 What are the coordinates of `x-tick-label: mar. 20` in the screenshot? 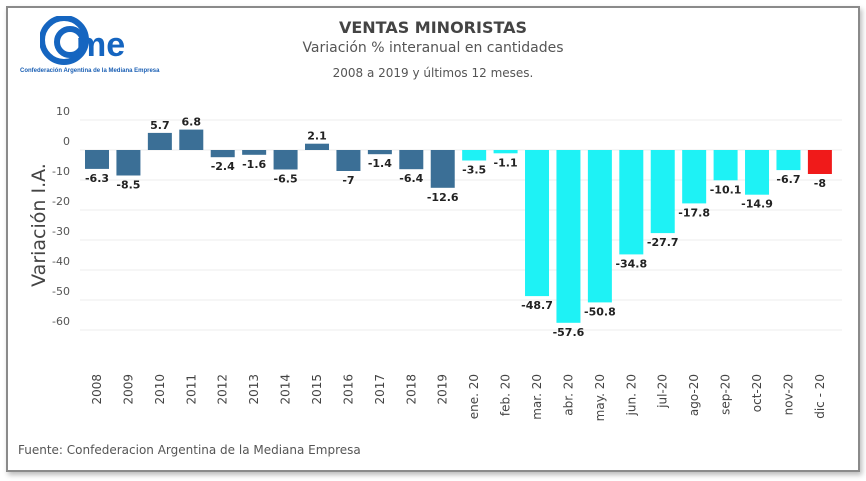 It's located at (537, 397).